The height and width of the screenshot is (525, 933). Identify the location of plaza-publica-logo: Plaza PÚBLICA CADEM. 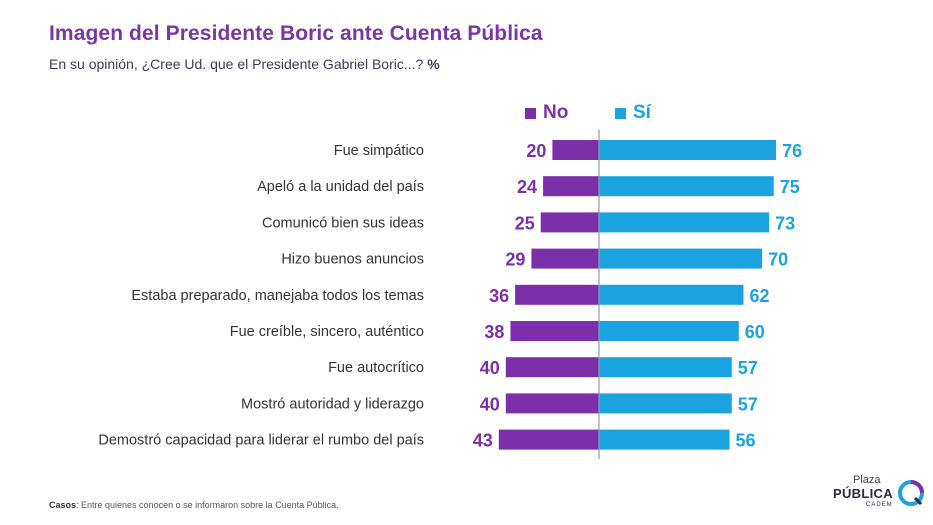
(879, 494).